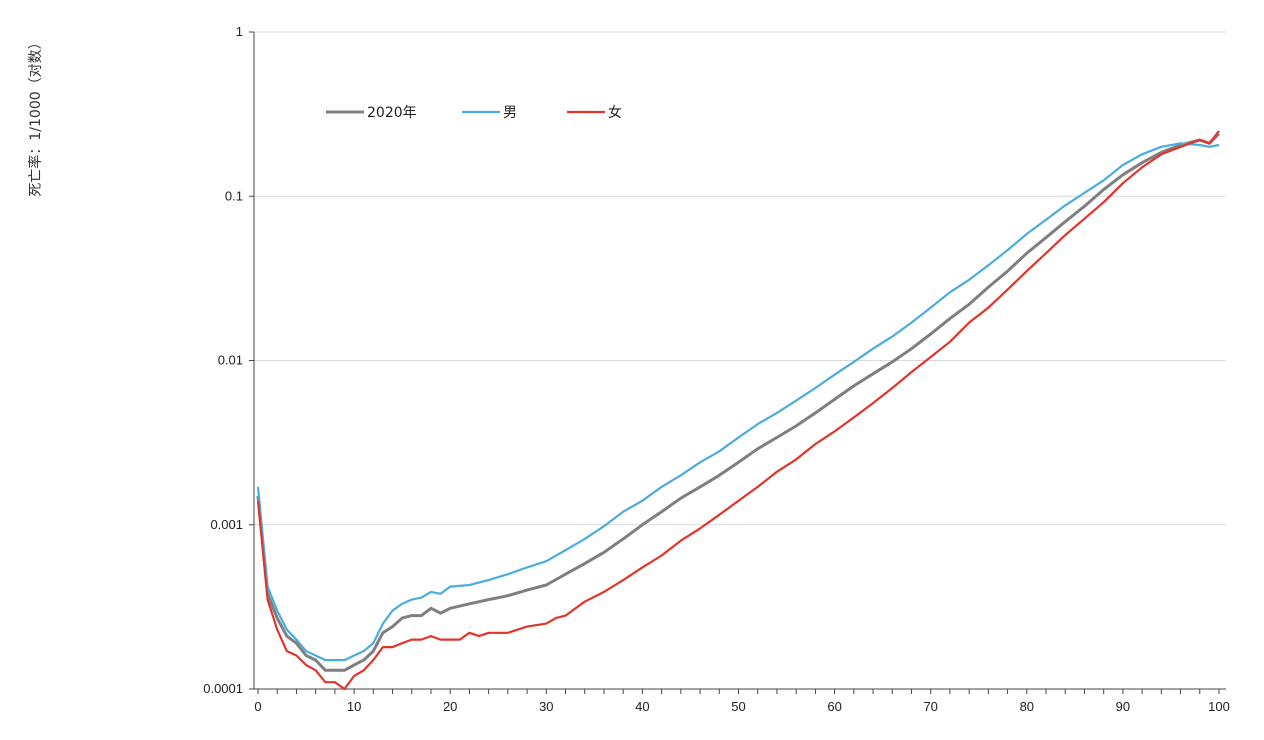 Image resolution: width=1264 pixels, height=740 pixels. What do you see at coordinates (226, 524) in the screenshot?
I see `y-tick-label: 0.001` at bounding box center [226, 524].